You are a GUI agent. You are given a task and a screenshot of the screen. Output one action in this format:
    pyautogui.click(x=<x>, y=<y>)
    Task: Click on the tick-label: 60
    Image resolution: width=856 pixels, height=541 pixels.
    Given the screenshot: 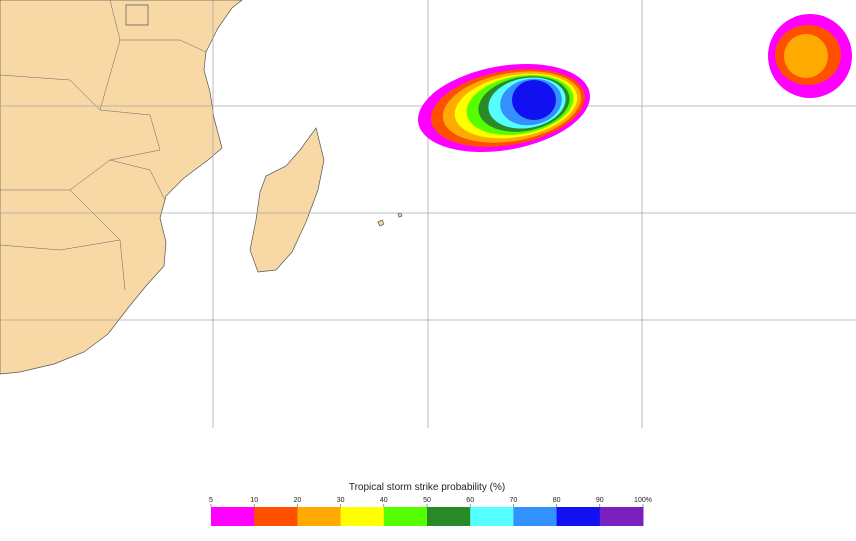 What is the action you would take?
    pyautogui.click(x=470, y=500)
    